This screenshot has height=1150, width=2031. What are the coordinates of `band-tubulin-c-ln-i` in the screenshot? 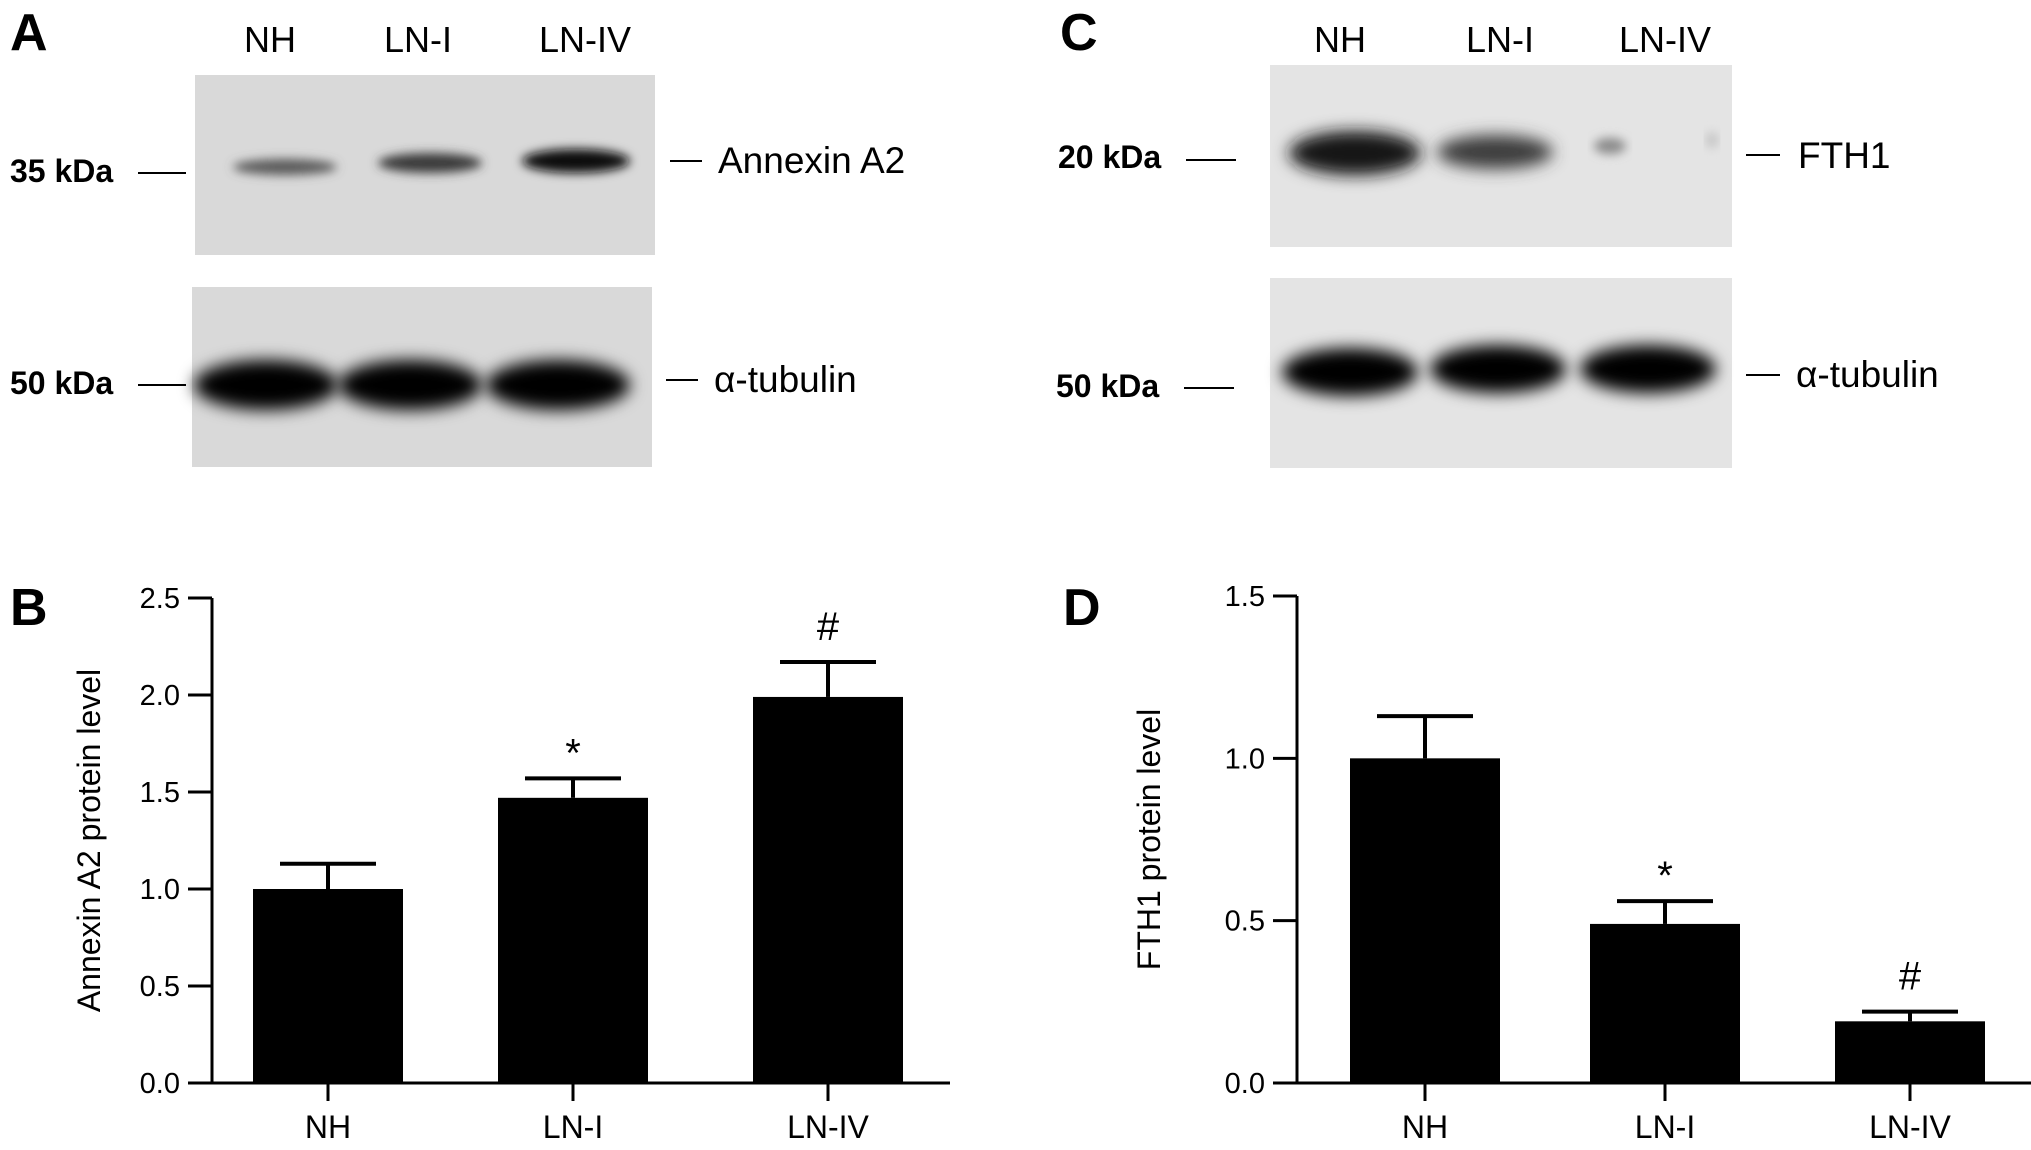 It's located at (1498, 369).